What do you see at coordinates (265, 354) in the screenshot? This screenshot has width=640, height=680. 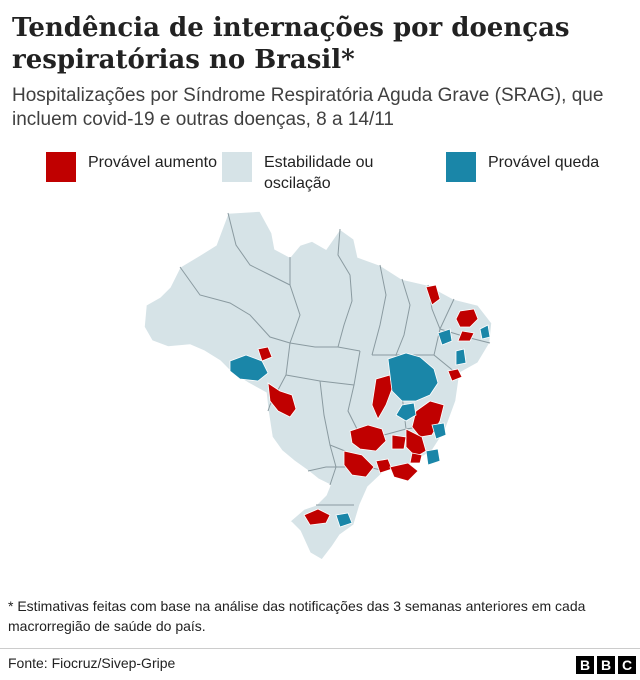 I see `region-increase-ac` at bounding box center [265, 354].